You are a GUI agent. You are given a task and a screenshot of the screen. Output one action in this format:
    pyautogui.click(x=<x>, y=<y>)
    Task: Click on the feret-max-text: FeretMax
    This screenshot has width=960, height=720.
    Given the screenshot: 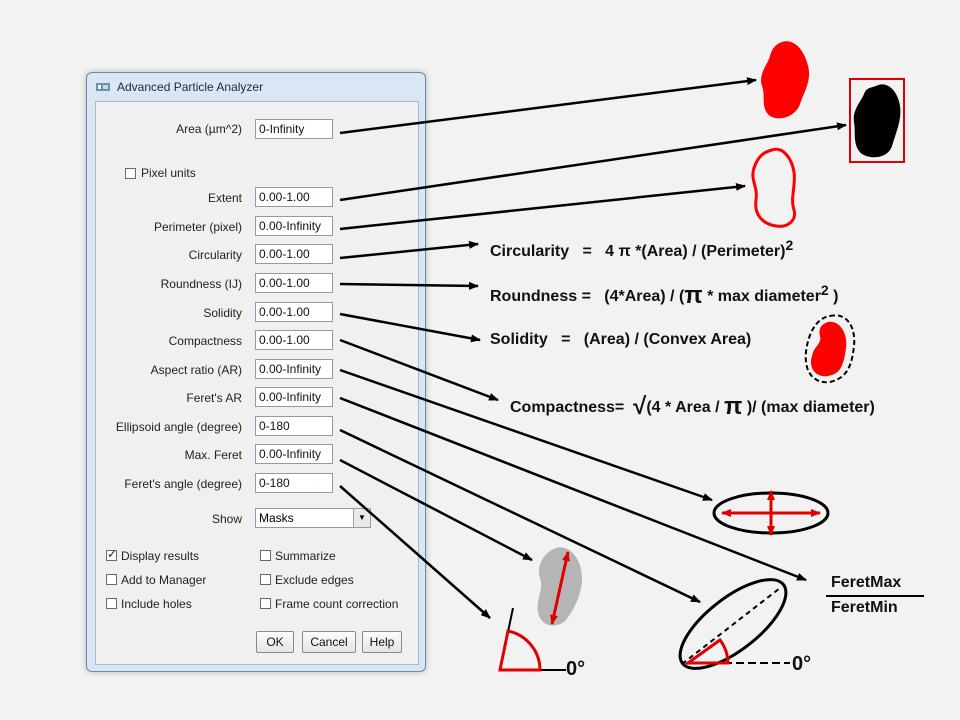 What is the action you would take?
    pyautogui.click(x=866, y=582)
    